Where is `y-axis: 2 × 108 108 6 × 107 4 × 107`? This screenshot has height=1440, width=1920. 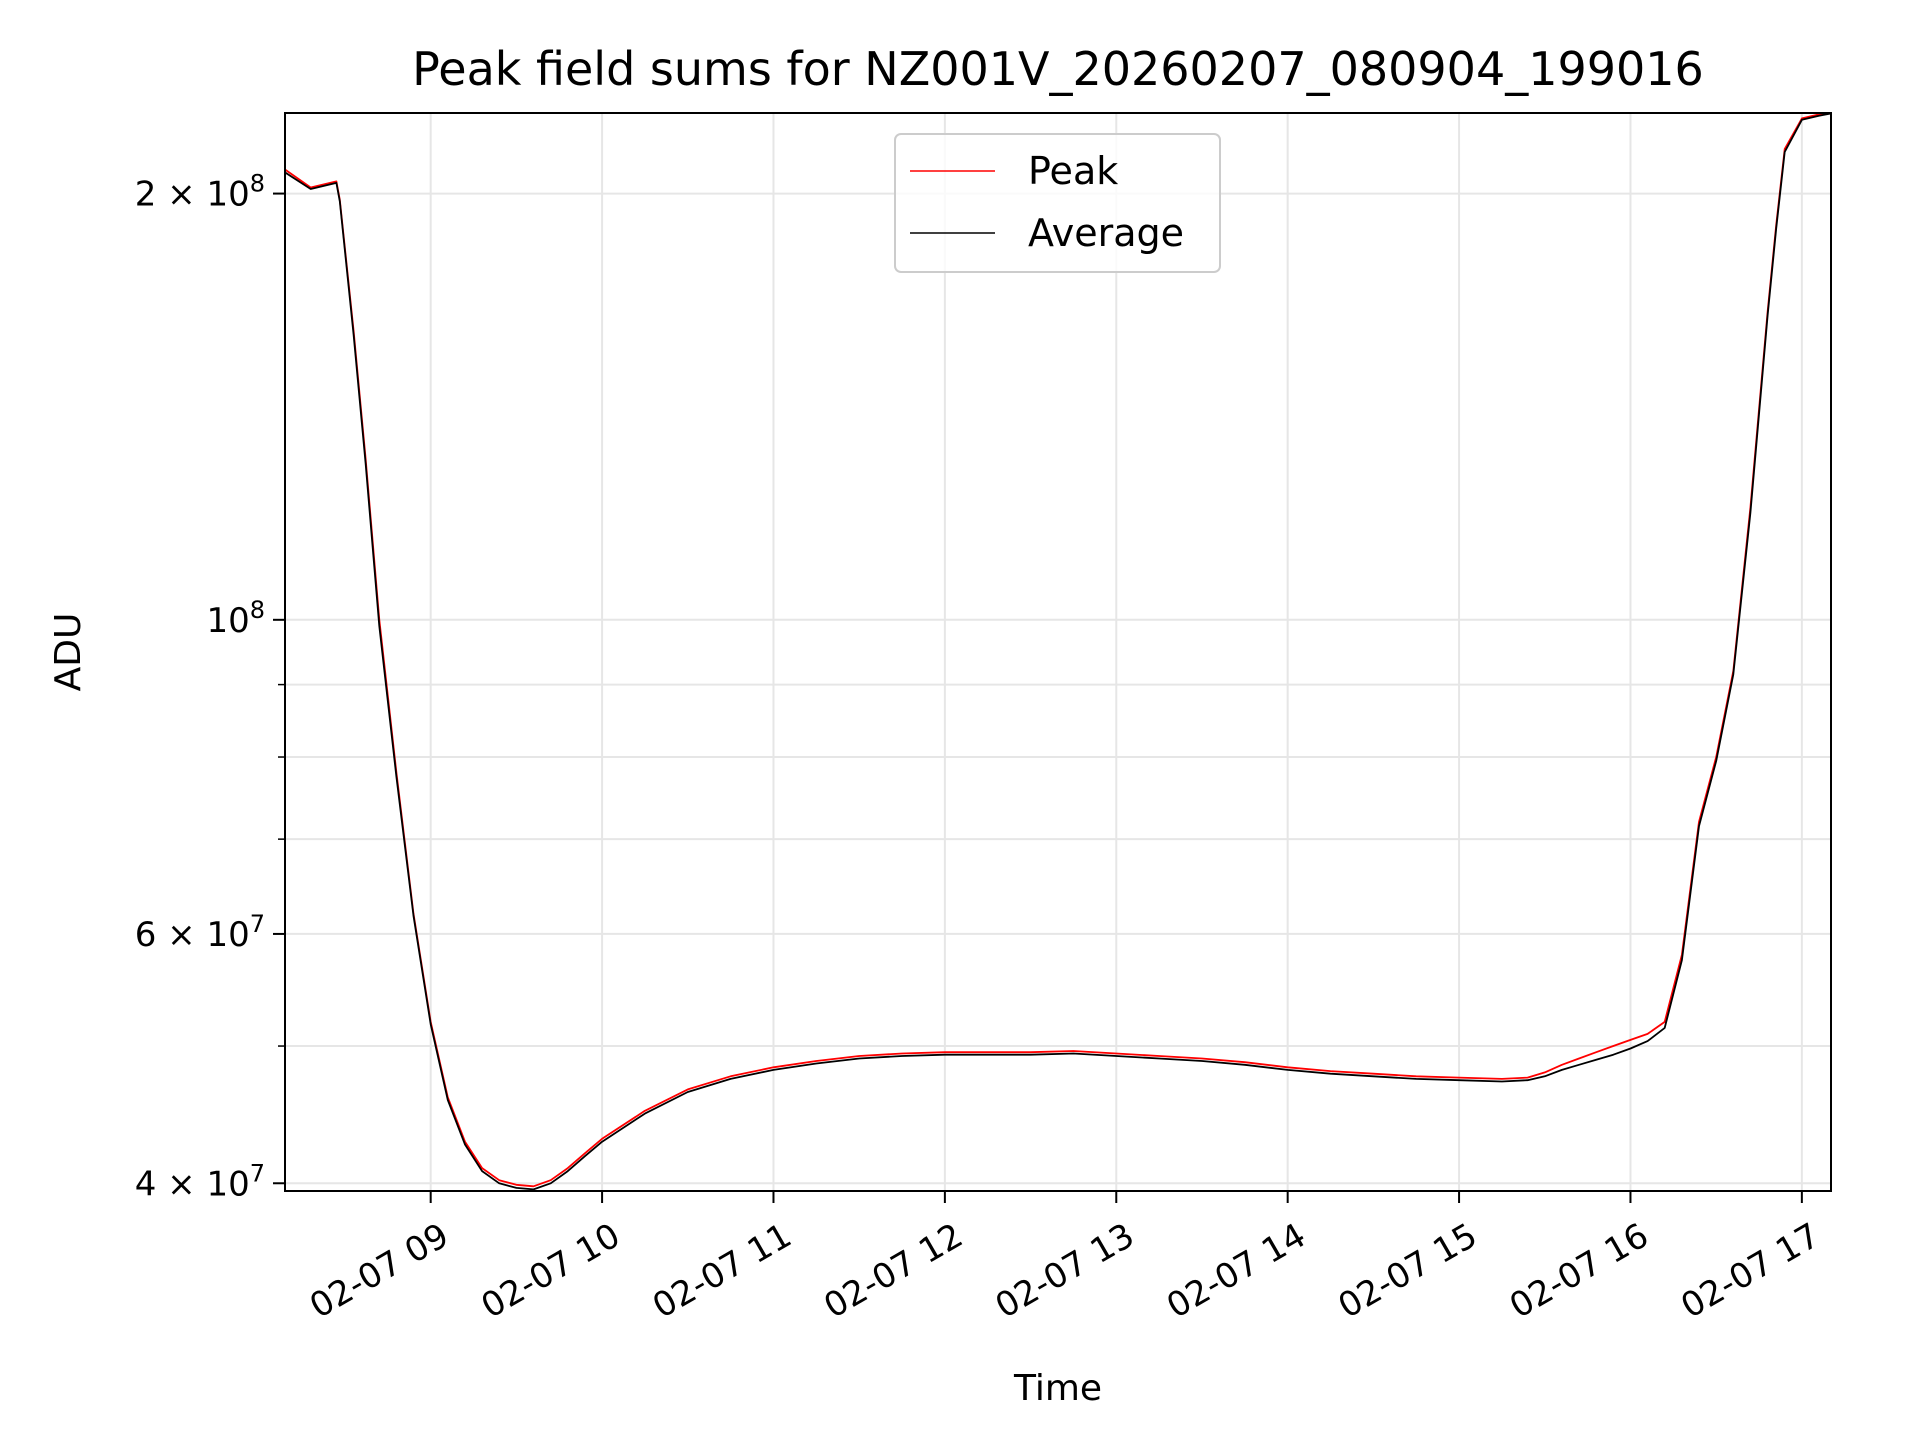
y-axis: 2 × 108 108 6 × 107 4 × 107 is located at coordinates (210, 687).